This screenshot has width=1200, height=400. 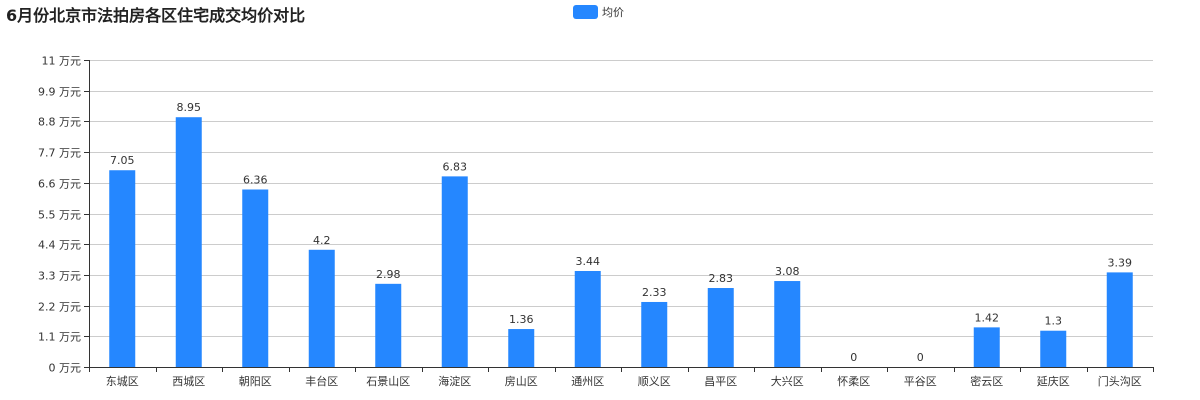 What do you see at coordinates (59, 307) in the screenshot?
I see `y-tick-label: 2.2 万元` at bounding box center [59, 307].